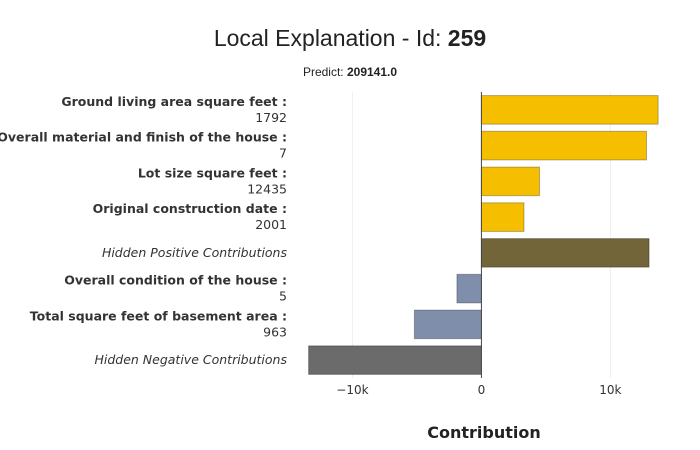 The width and height of the screenshot is (700, 450). I want to click on category-label-2: Lot size square feet :, so click(212, 172).